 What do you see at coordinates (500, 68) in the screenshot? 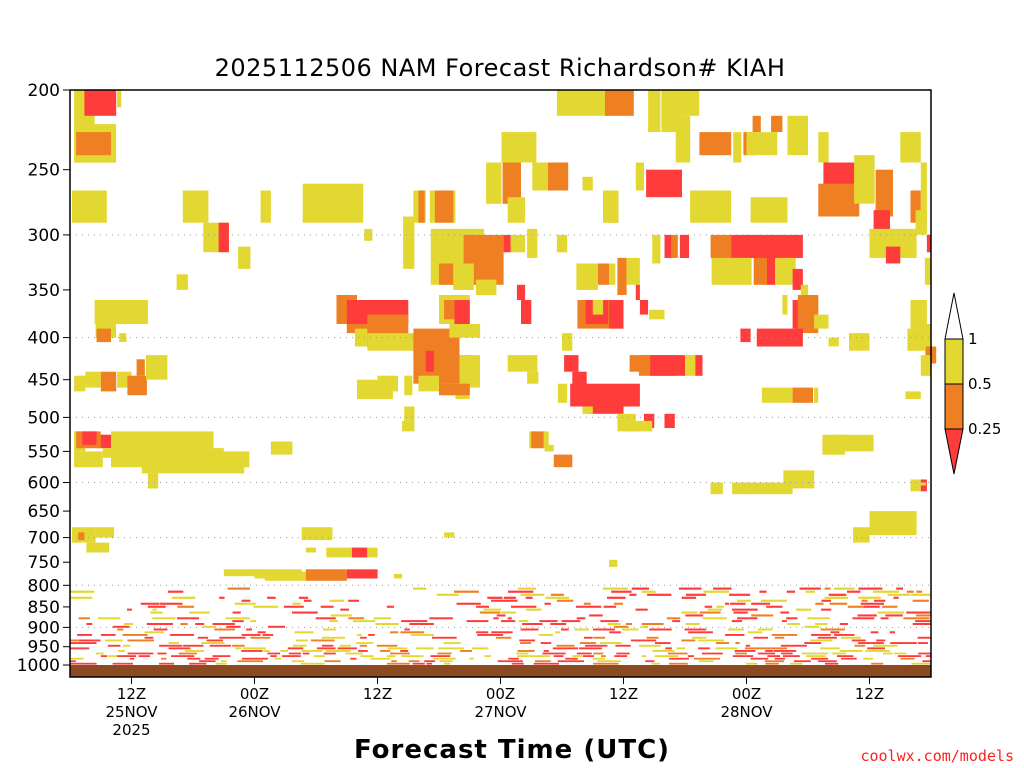
I see `chart-title: 2025112506 NAM Forecast Richardson# KIAH` at bounding box center [500, 68].